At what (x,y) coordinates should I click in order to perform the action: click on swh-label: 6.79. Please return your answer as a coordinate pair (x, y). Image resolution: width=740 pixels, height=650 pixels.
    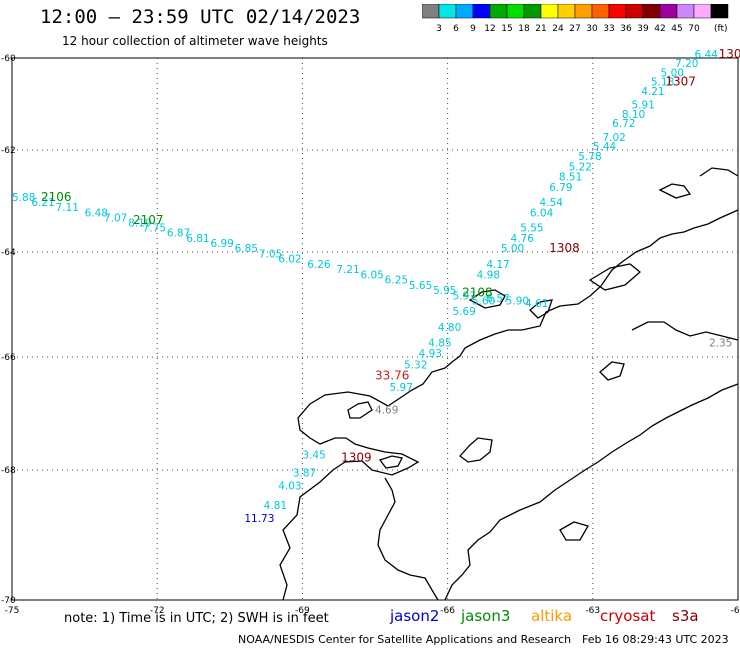
    Looking at the image, I should click on (560, 188).